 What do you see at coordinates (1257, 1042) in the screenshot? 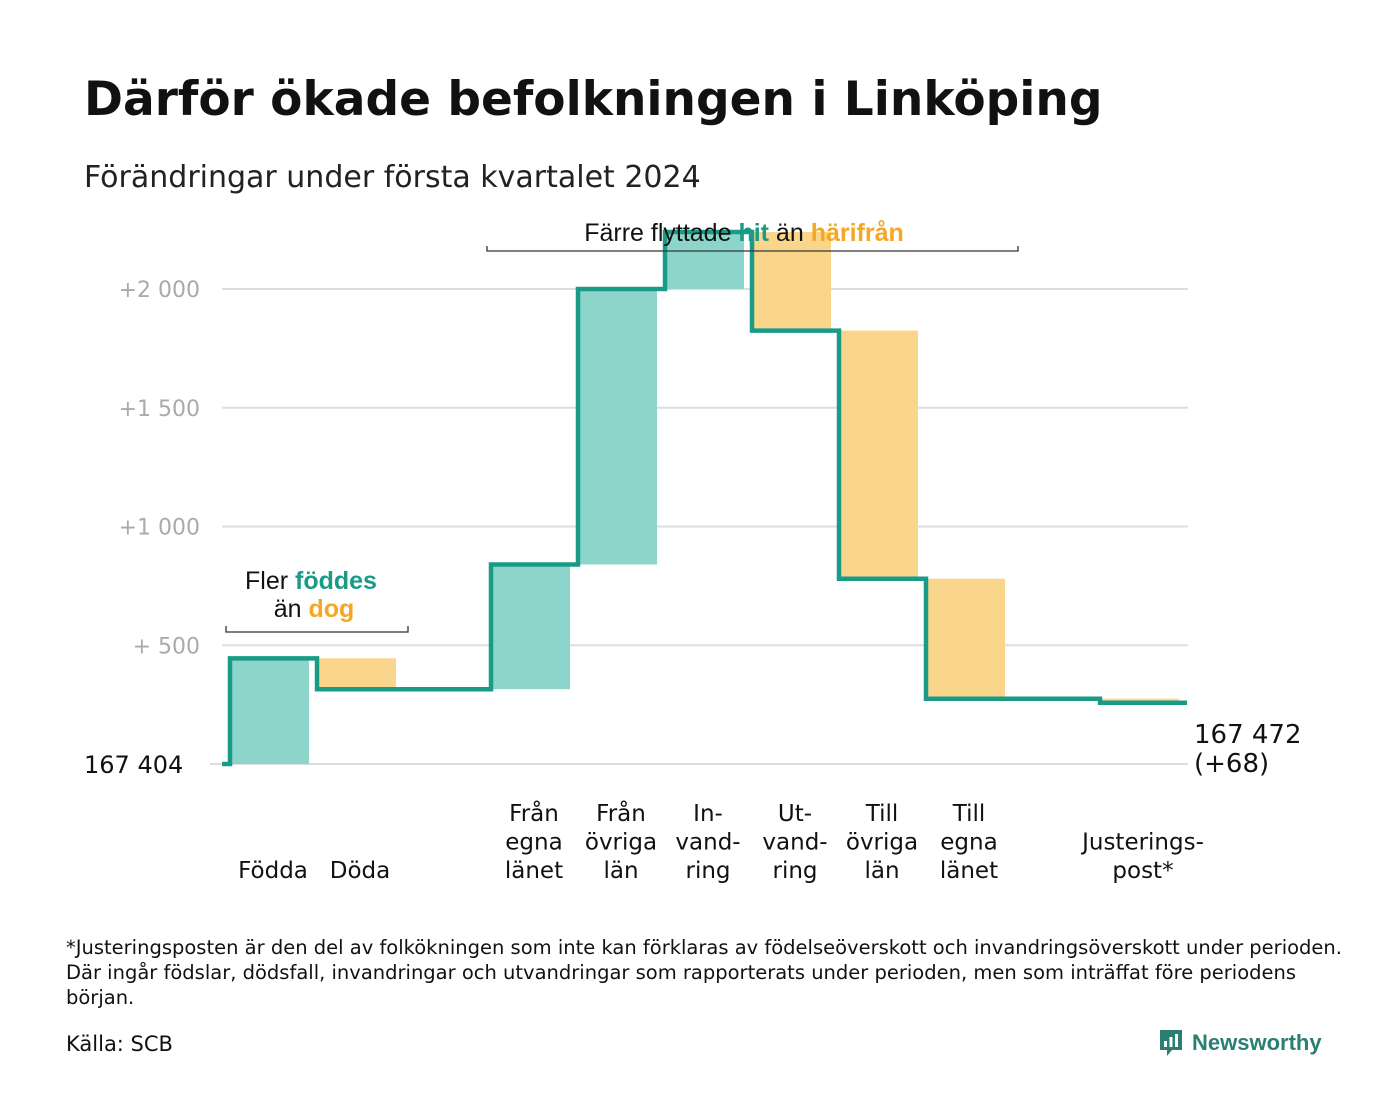
I see `brand-name: Newsworthy` at bounding box center [1257, 1042].